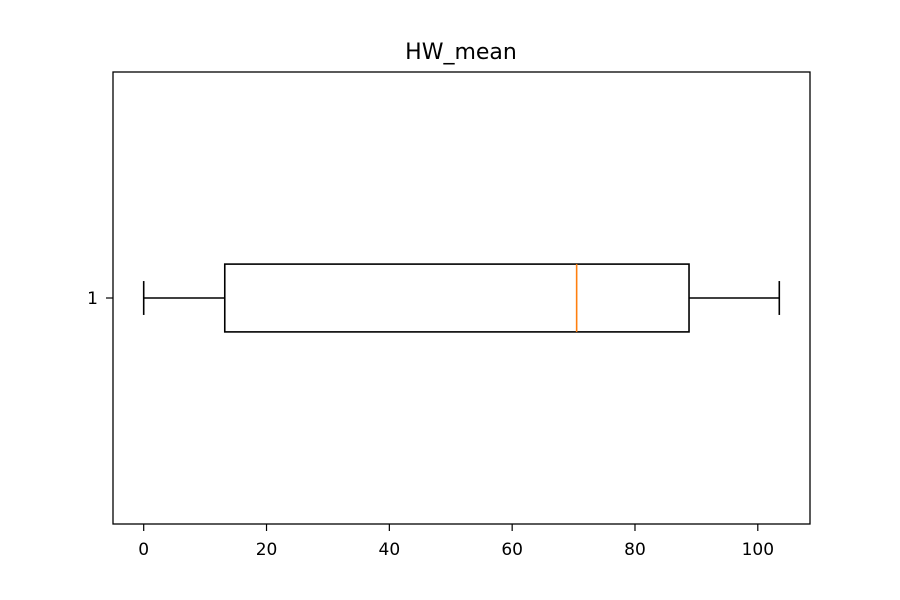  Describe the element at coordinates (512, 550) in the screenshot. I see `x-tick-label: 60` at that location.